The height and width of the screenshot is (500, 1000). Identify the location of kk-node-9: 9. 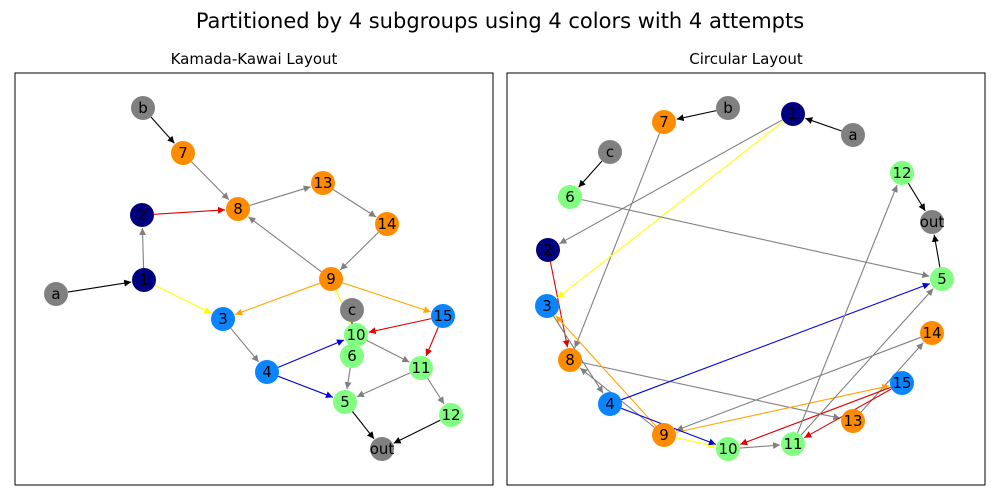
(331, 279).